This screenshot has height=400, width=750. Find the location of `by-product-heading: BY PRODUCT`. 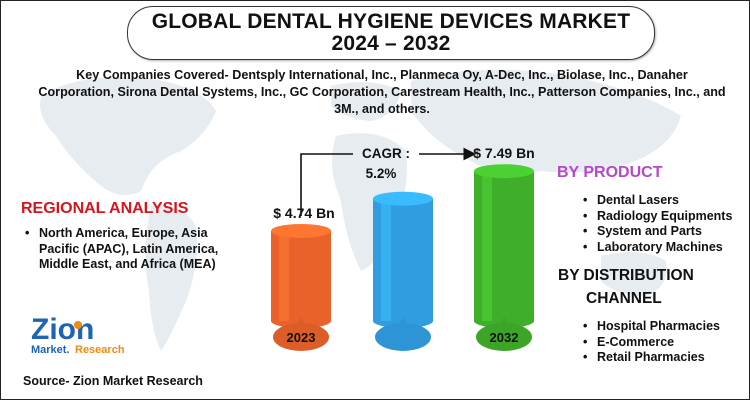

by-product-heading: BY PRODUCT is located at coordinates (610, 172).